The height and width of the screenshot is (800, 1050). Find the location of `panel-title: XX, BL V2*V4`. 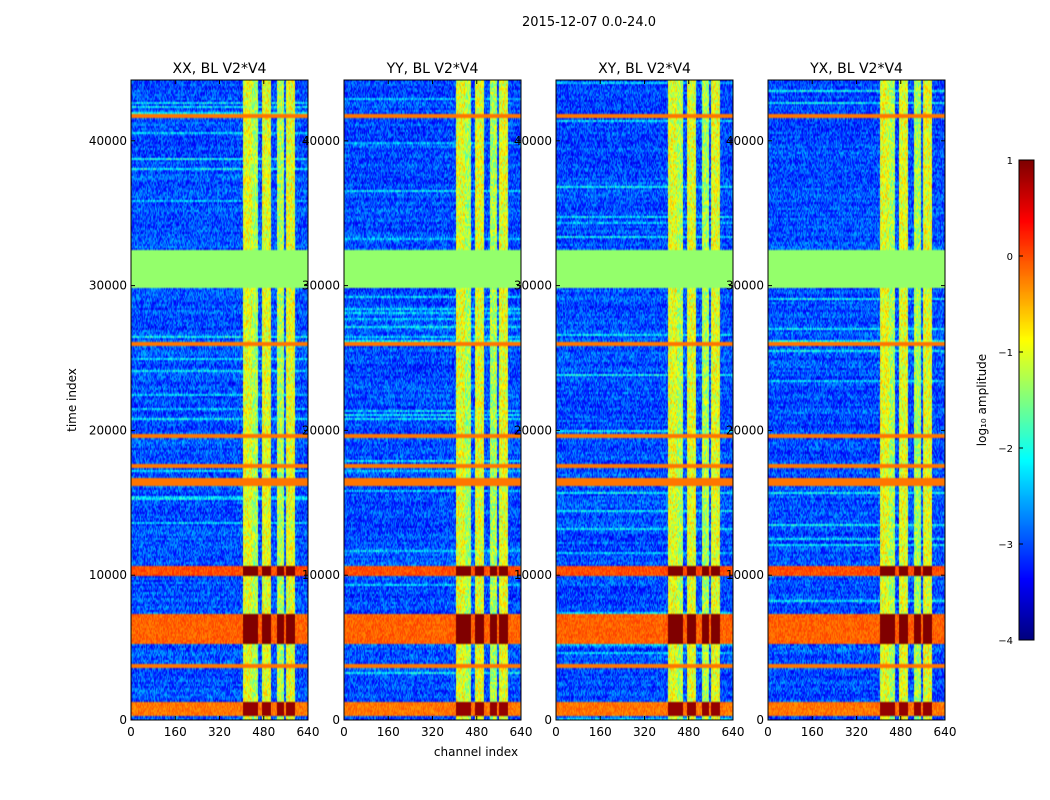

panel-title: XX, BL V2*V4 is located at coordinates (220, 69).